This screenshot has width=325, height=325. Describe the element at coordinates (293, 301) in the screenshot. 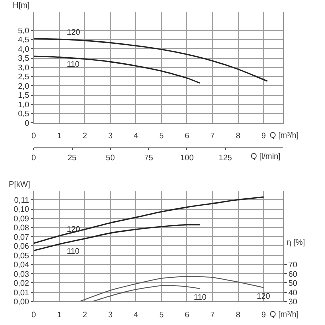

I see `y2-tick-label: 30` at that location.